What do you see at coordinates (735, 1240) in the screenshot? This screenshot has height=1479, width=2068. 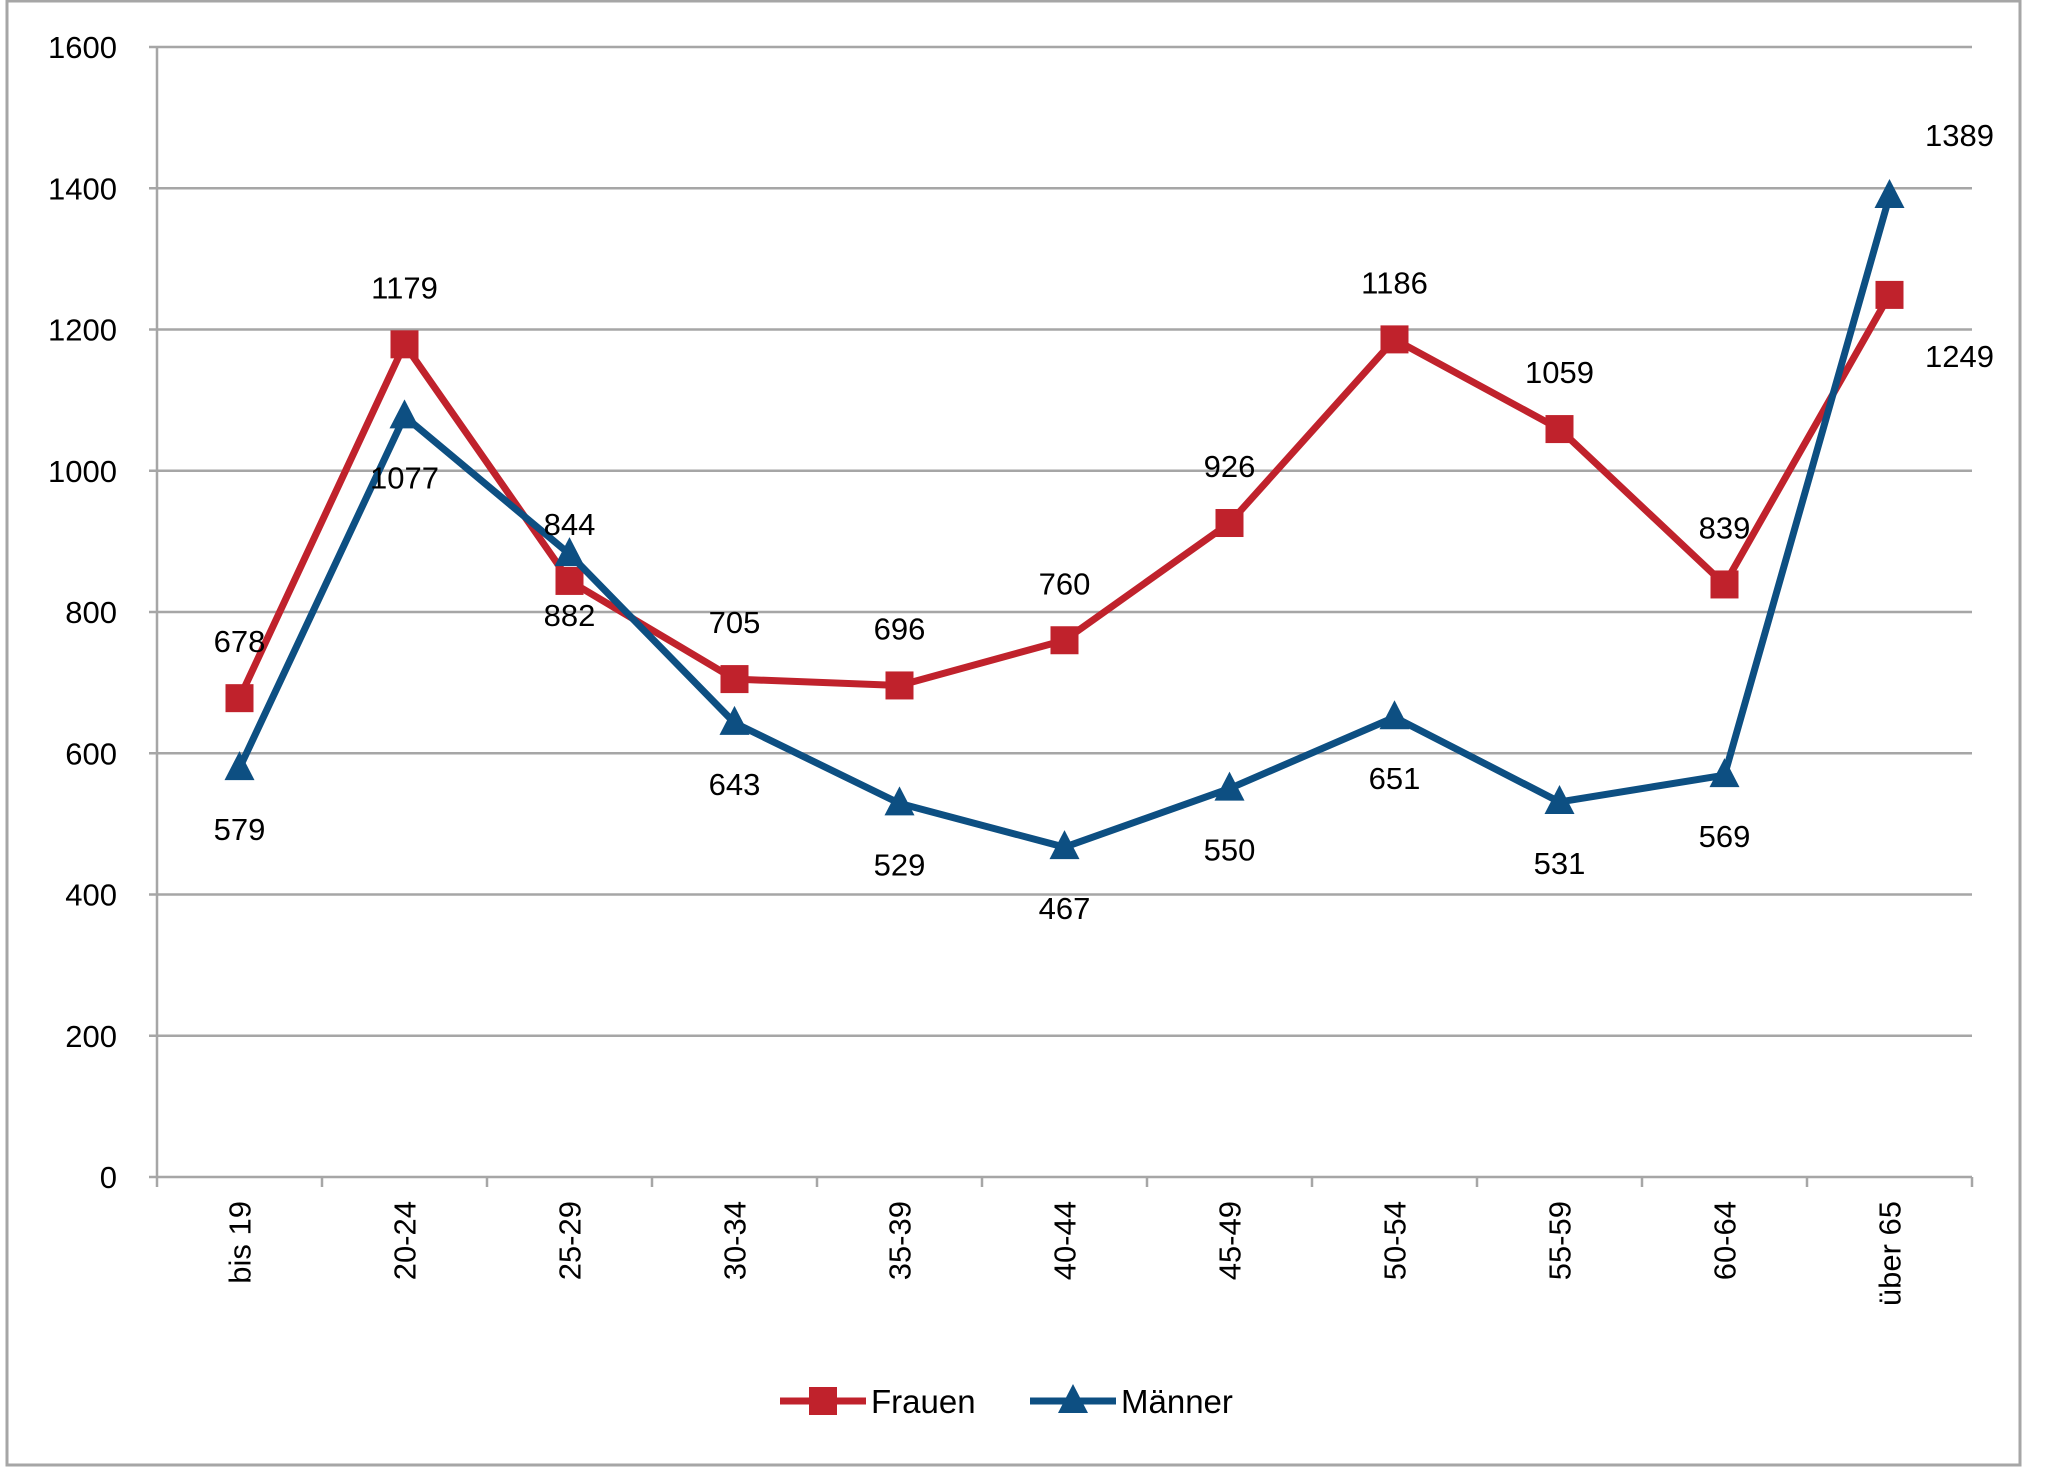 I see `x-tick-label: 30-34` at bounding box center [735, 1240].